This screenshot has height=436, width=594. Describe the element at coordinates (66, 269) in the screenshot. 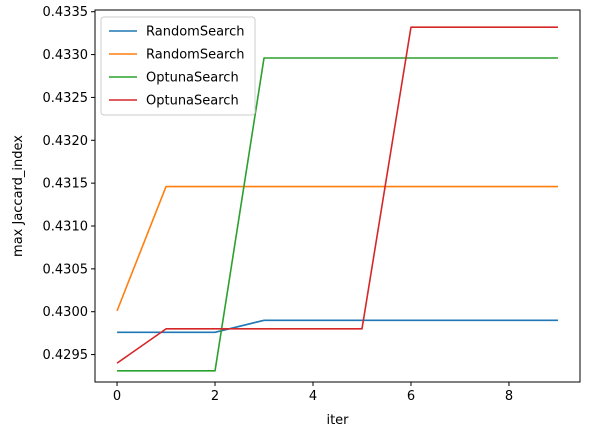

I see `y-tick-label: 0.4305` at that location.